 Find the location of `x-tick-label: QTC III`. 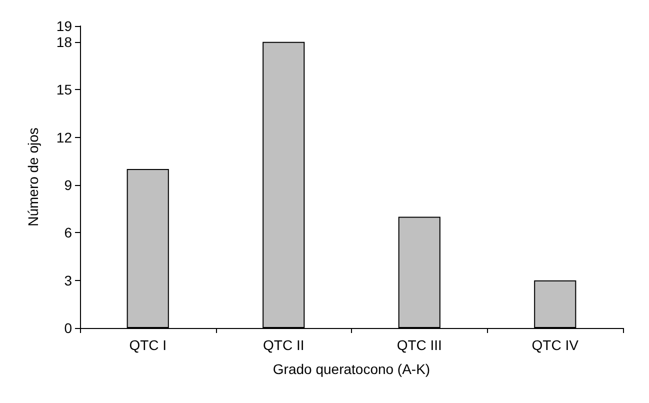

x-tick-label: QTC III is located at coordinates (419, 345).